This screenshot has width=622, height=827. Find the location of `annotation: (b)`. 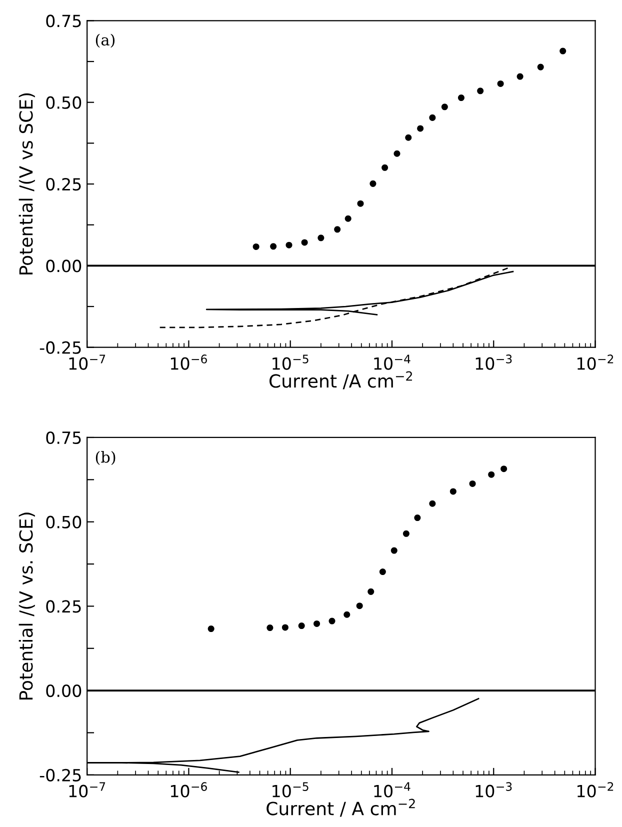

annotation: (b) is located at coordinates (106, 457).